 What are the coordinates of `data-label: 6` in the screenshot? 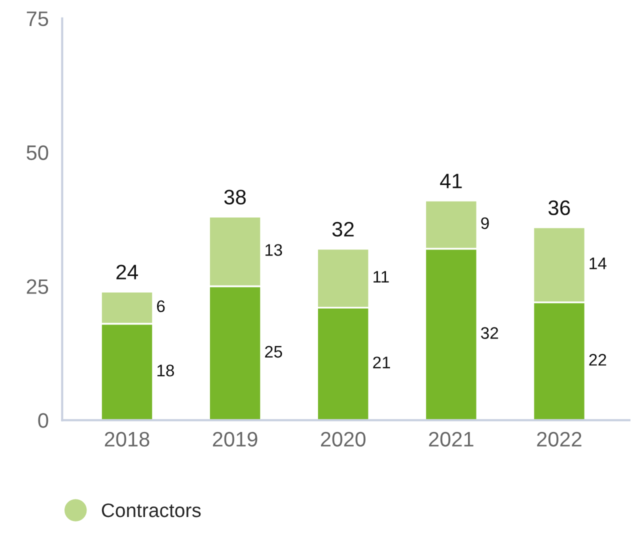 It's located at (161, 306).